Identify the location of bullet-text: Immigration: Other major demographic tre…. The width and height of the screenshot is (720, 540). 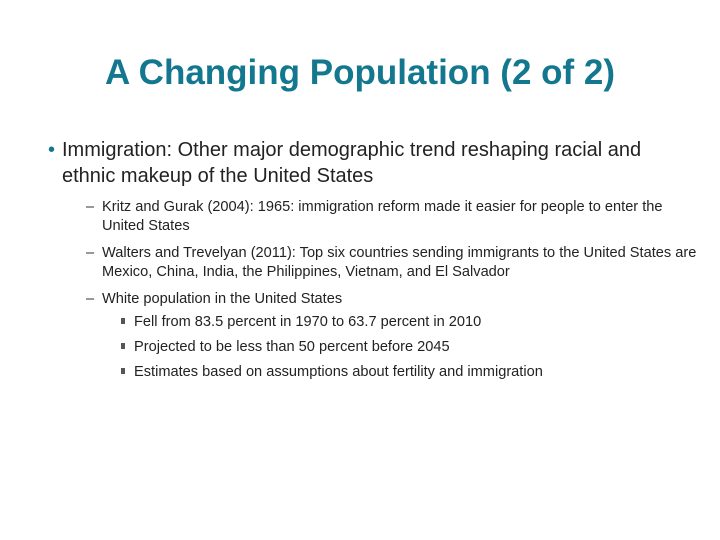
(352, 163).